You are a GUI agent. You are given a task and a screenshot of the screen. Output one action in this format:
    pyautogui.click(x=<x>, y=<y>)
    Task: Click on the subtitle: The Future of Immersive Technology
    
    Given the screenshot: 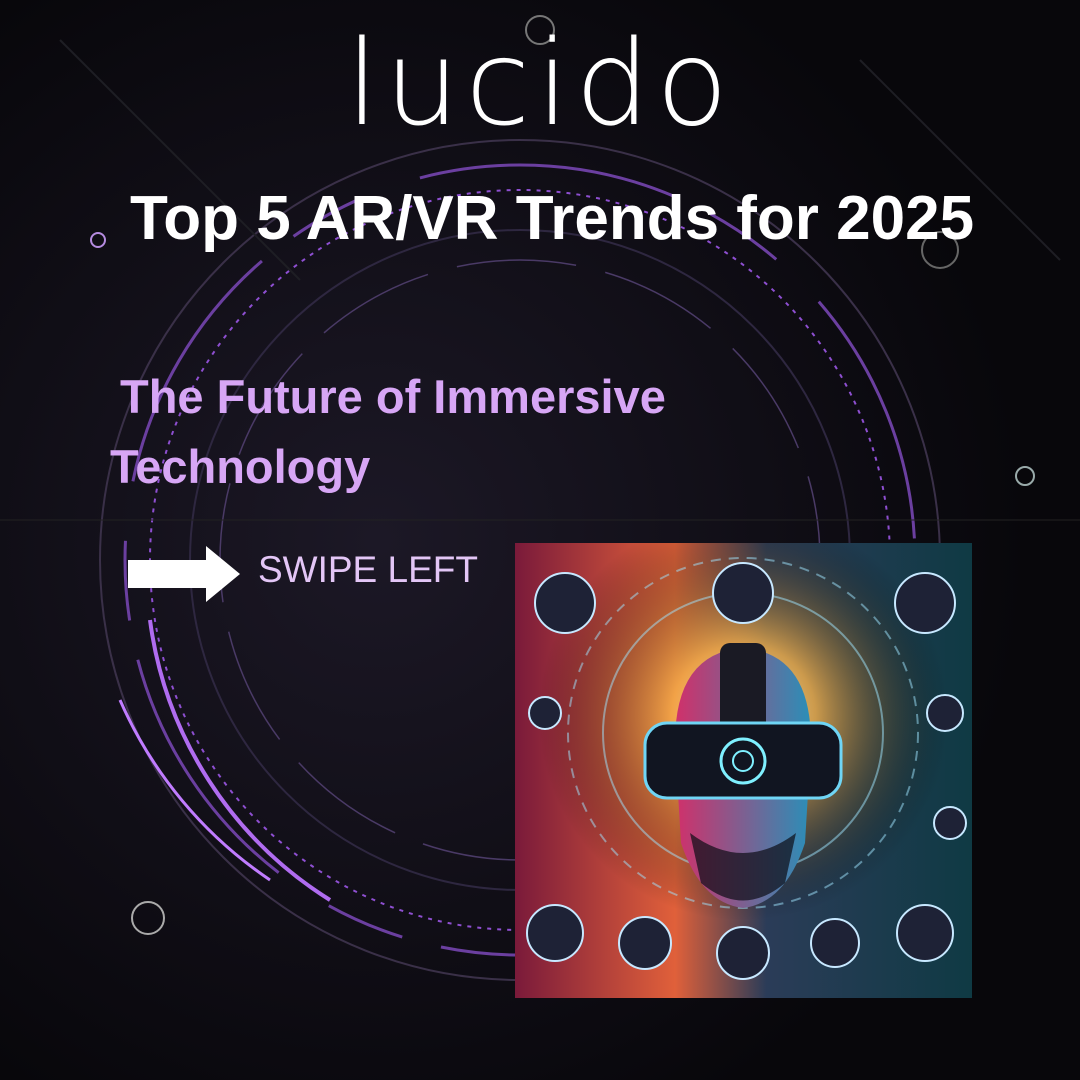 What is the action you would take?
    pyautogui.click(x=388, y=431)
    